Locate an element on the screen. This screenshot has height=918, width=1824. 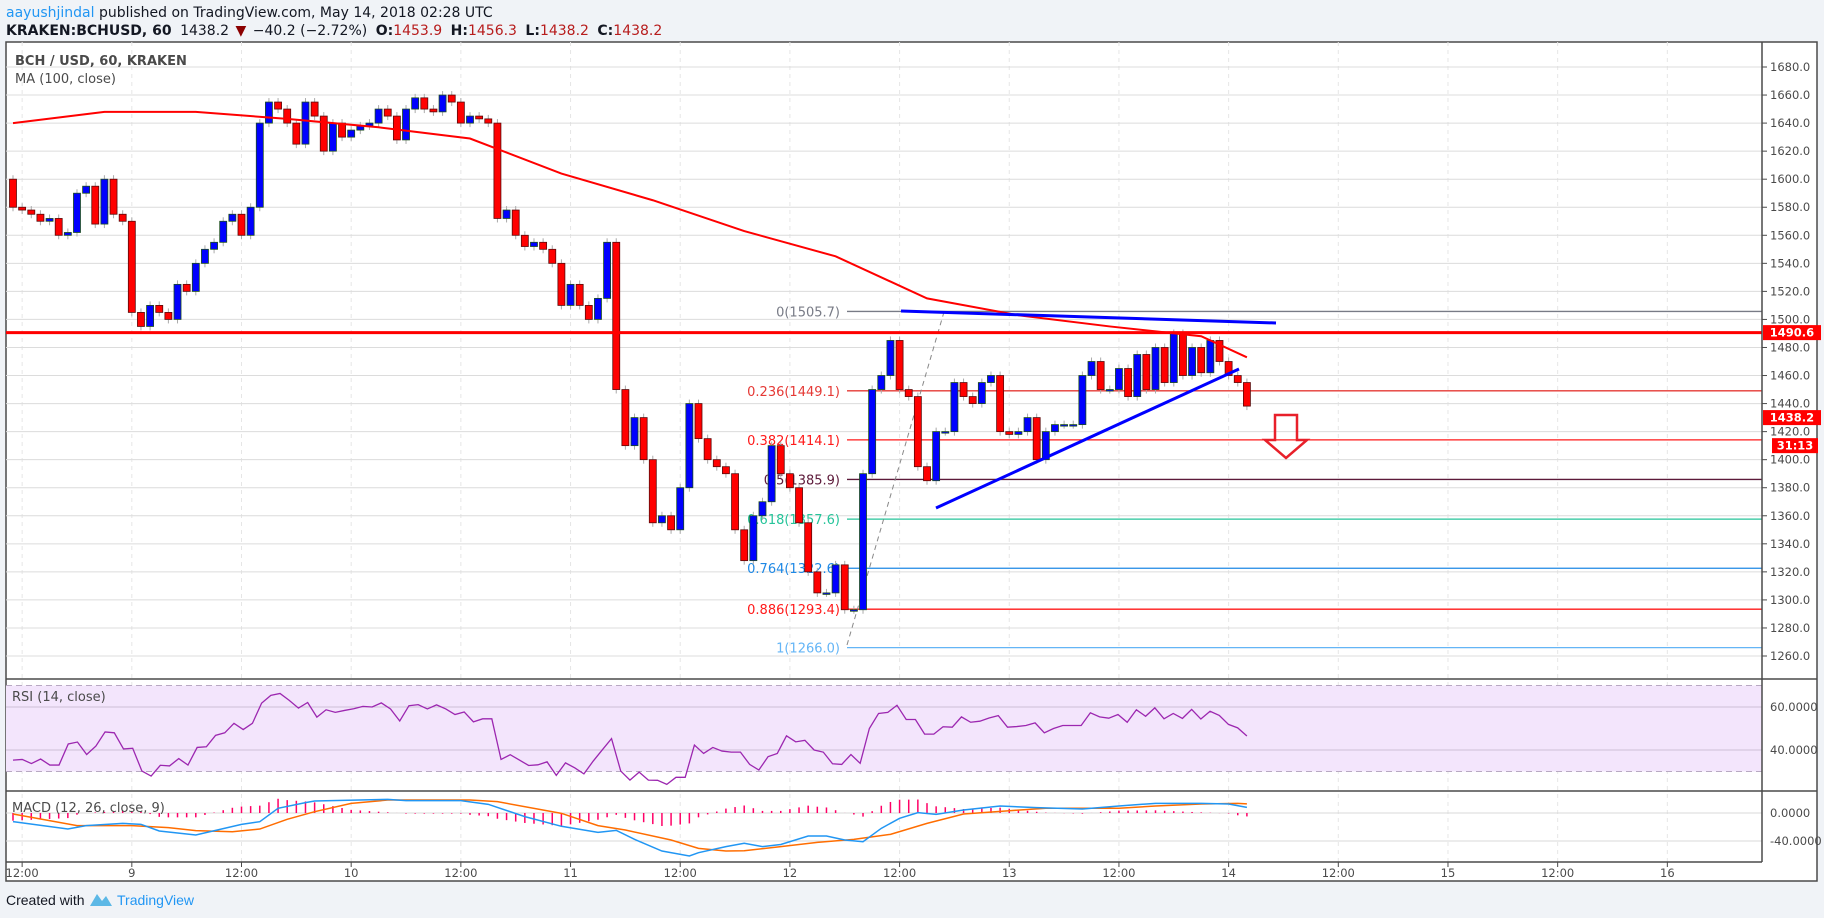
price-label: 1500.0 is located at coordinates (1790, 319).